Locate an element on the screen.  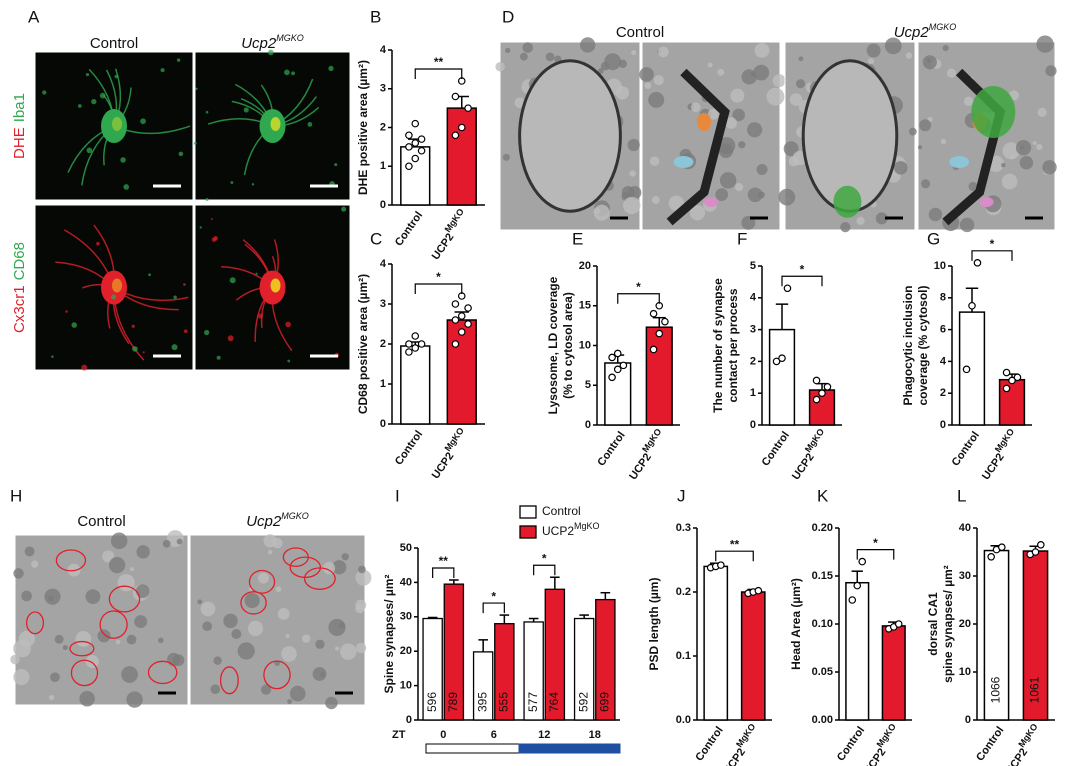
count-label: 1066 is located at coordinates (996, 689).